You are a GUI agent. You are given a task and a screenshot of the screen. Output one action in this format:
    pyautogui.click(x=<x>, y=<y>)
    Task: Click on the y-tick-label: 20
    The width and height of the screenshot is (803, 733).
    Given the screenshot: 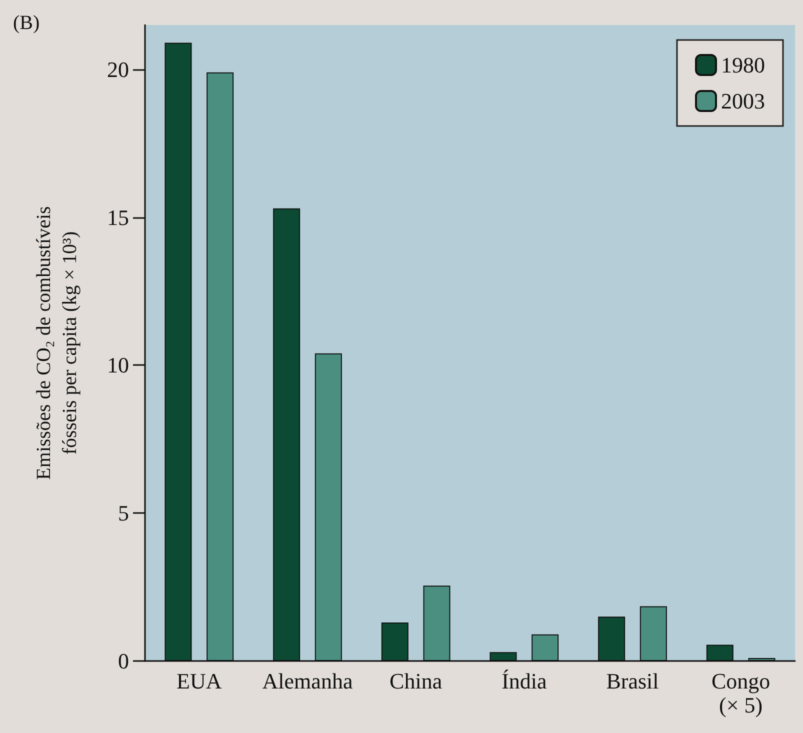 What is the action you would take?
    pyautogui.click(x=118, y=69)
    